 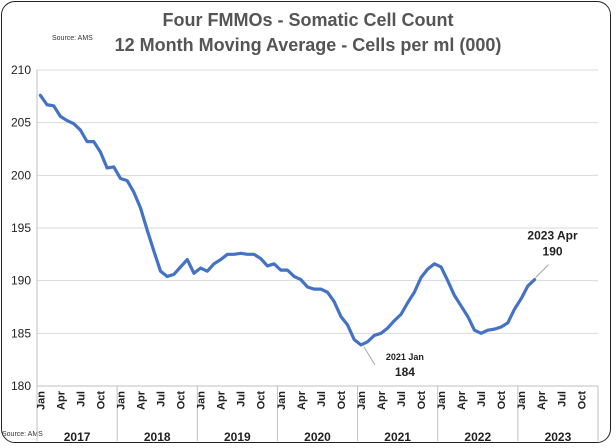 What do you see at coordinates (477, 437) in the screenshot?
I see `x-year-label: 2022` at bounding box center [477, 437].